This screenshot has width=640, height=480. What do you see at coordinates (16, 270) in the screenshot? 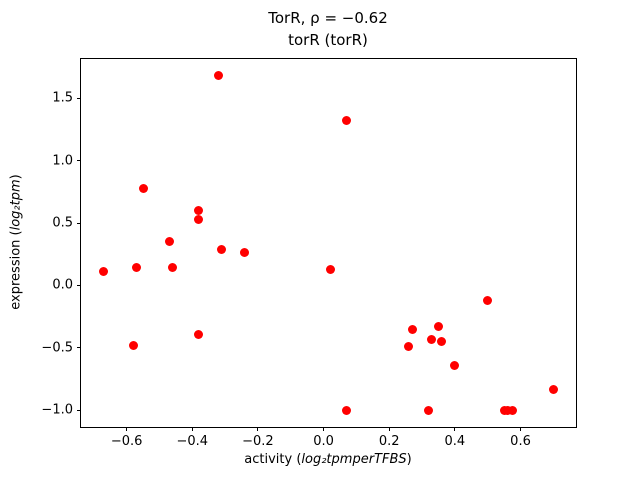
I see `y-axis-label-prefix: expression (` at bounding box center [16, 270].